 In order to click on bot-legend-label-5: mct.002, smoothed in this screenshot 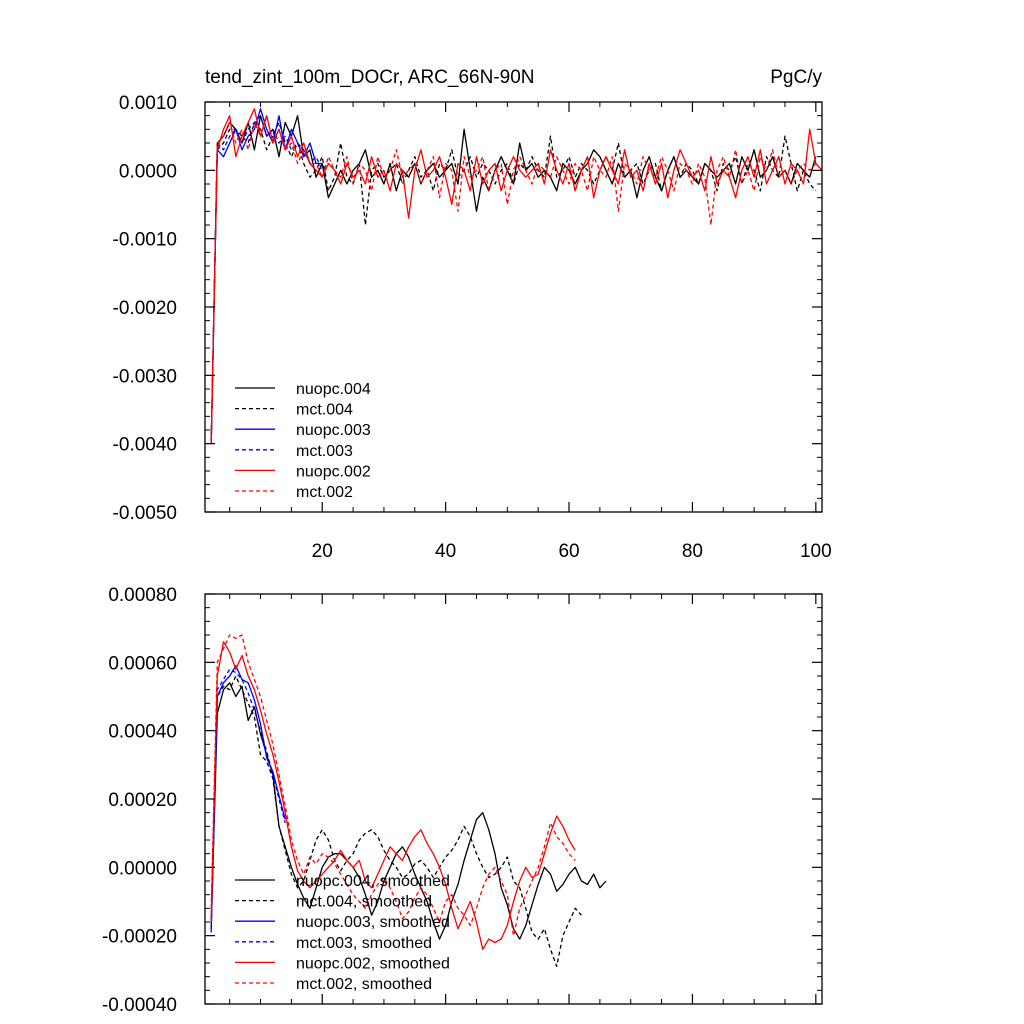, I will do `click(364, 984)`.